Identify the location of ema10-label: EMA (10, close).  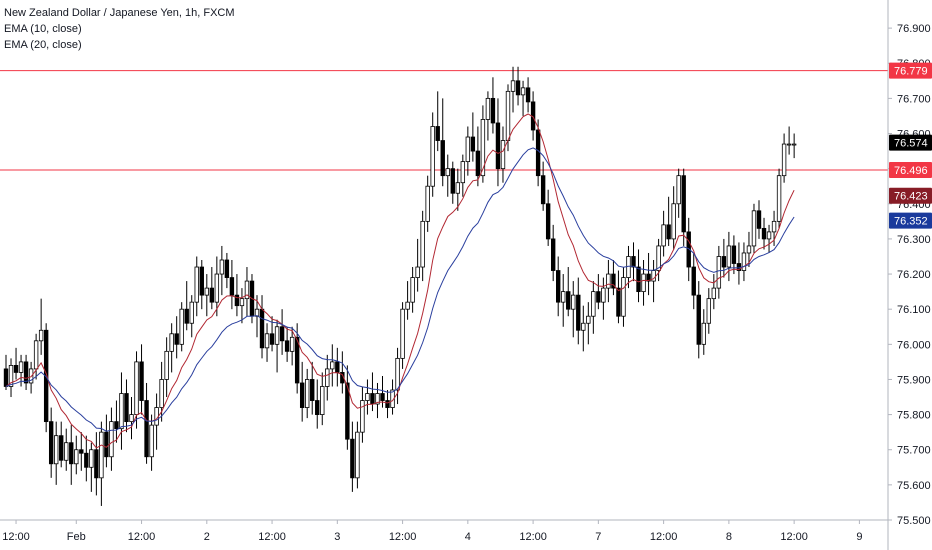
(43, 29).